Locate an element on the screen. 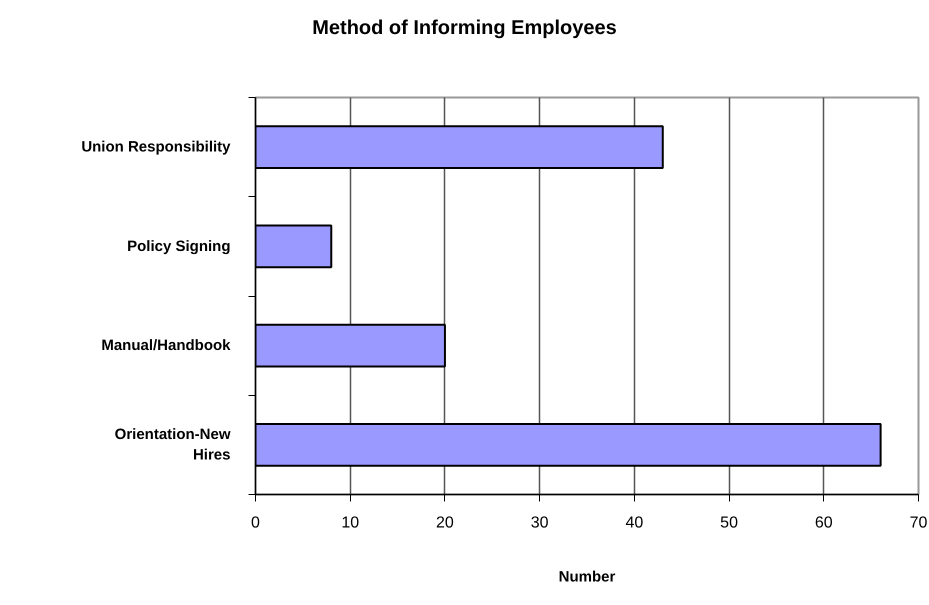 Image resolution: width=929 pixels, height=605 pixels. y-tick-label: Manual/Handbook is located at coordinates (166, 345).